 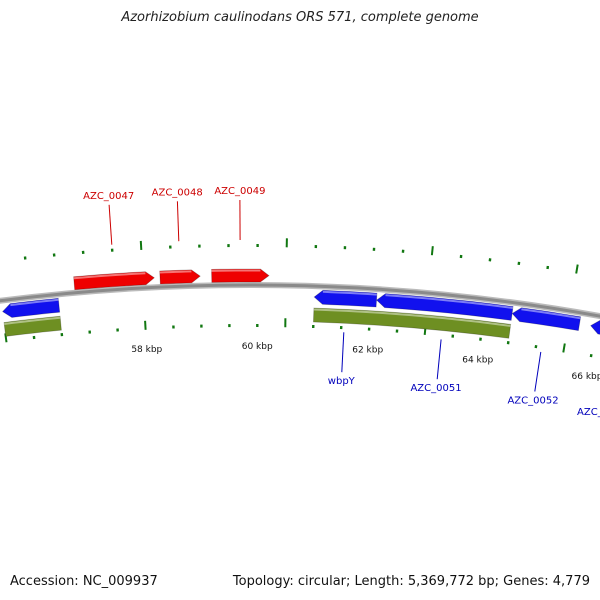 What do you see at coordinates (532, 400) in the screenshot?
I see `gene-label: AZC_0052` at bounding box center [532, 400].